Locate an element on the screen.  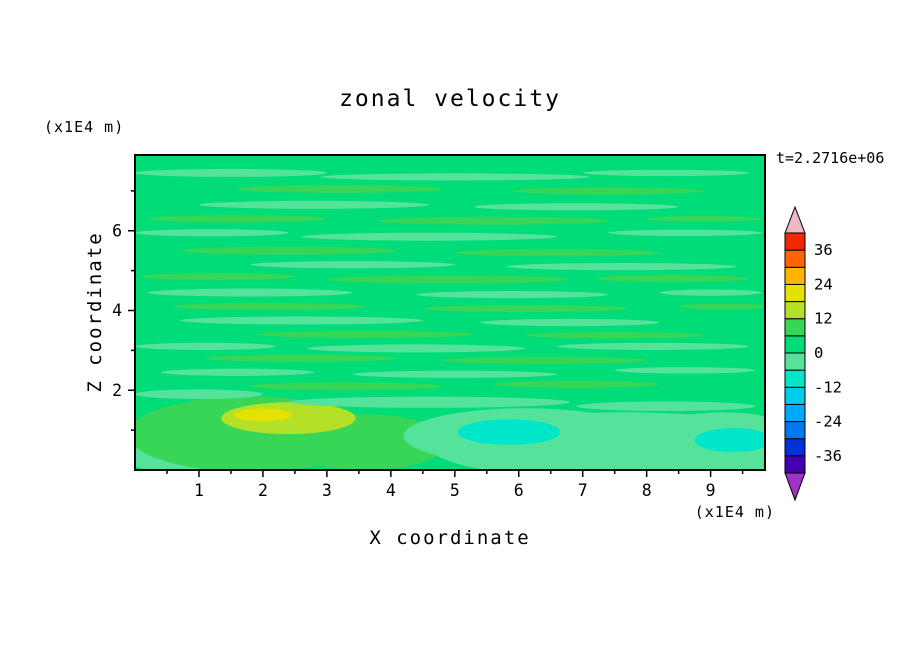
colorbar-labels: 36 24 12 0 -12 -24 -36 is located at coordinates (828, 353).